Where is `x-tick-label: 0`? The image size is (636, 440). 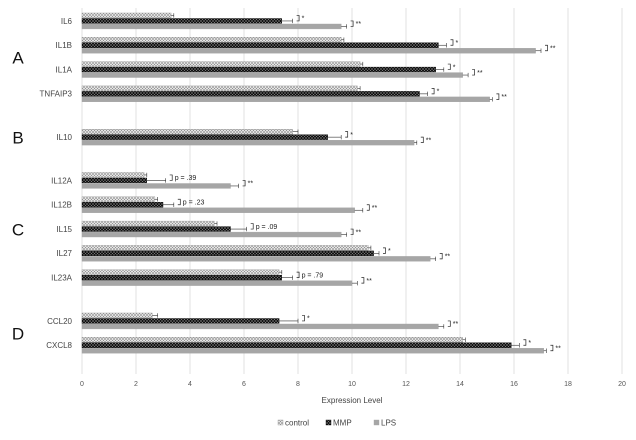 x-tick-label: 0 is located at coordinates (82, 384).